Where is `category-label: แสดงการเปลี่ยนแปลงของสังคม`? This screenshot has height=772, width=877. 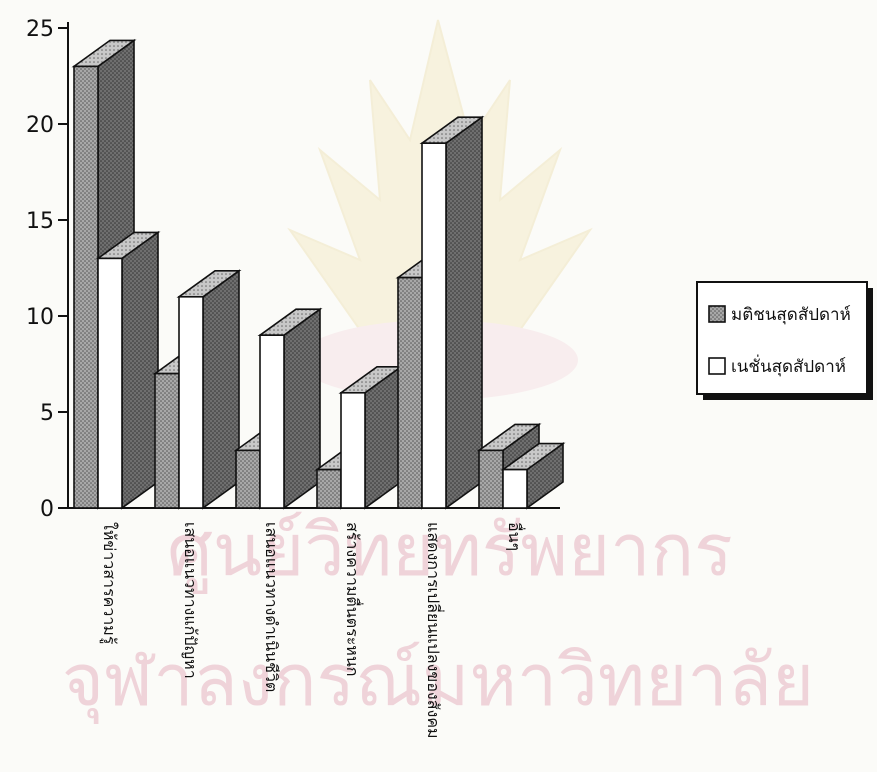 category-label: แสดงการเปลี่ยนแปลงของสังคม is located at coordinates (434, 630).